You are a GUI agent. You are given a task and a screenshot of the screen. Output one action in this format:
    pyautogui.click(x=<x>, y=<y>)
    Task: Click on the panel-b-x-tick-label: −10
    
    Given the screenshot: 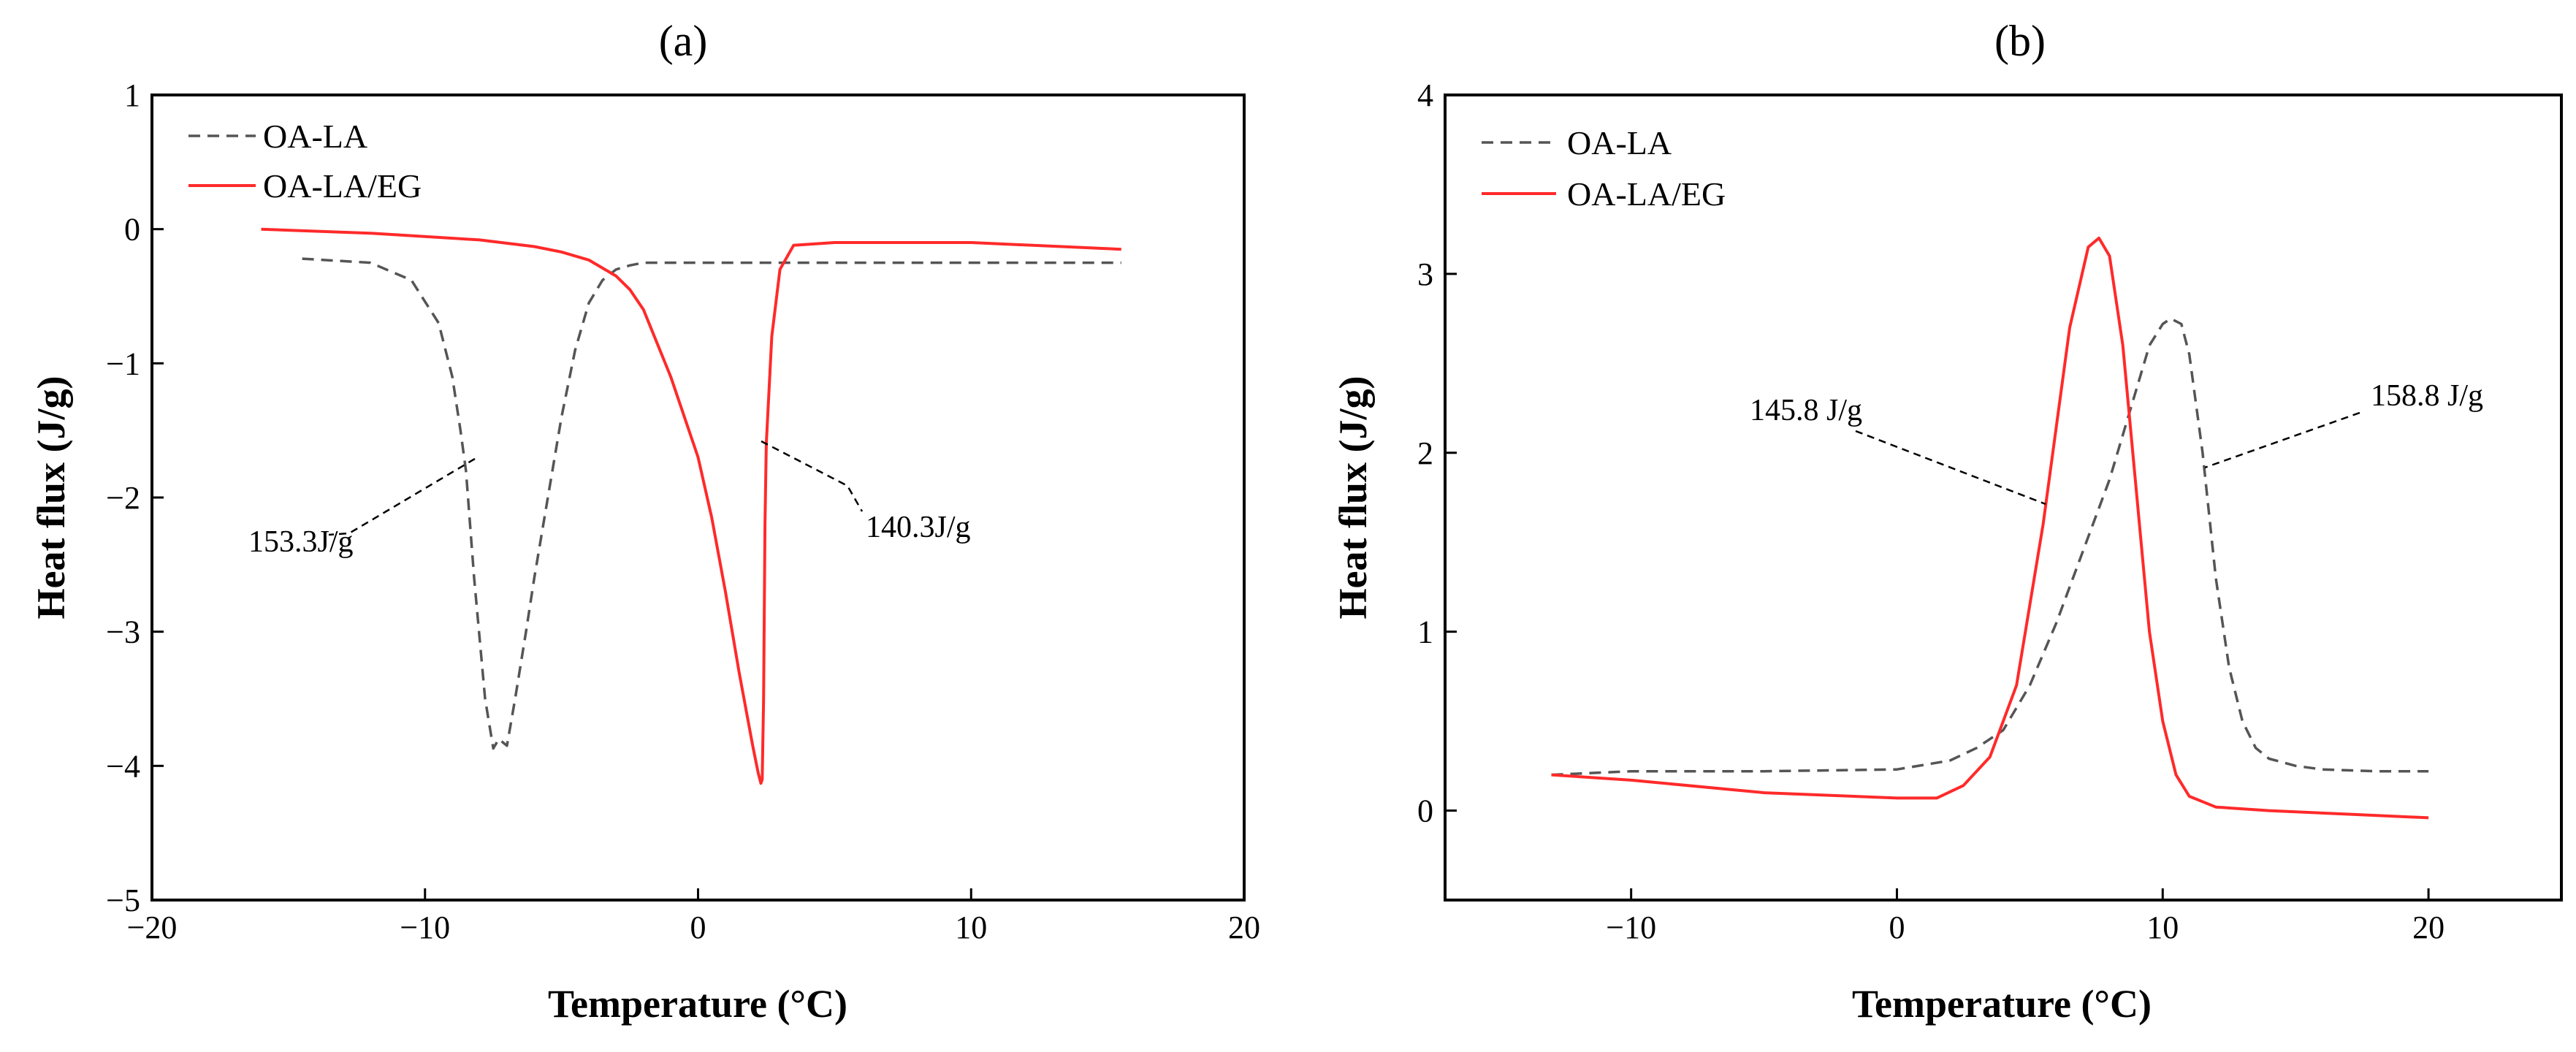 What is the action you would take?
    pyautogui.click(x=1631, y=927)
    